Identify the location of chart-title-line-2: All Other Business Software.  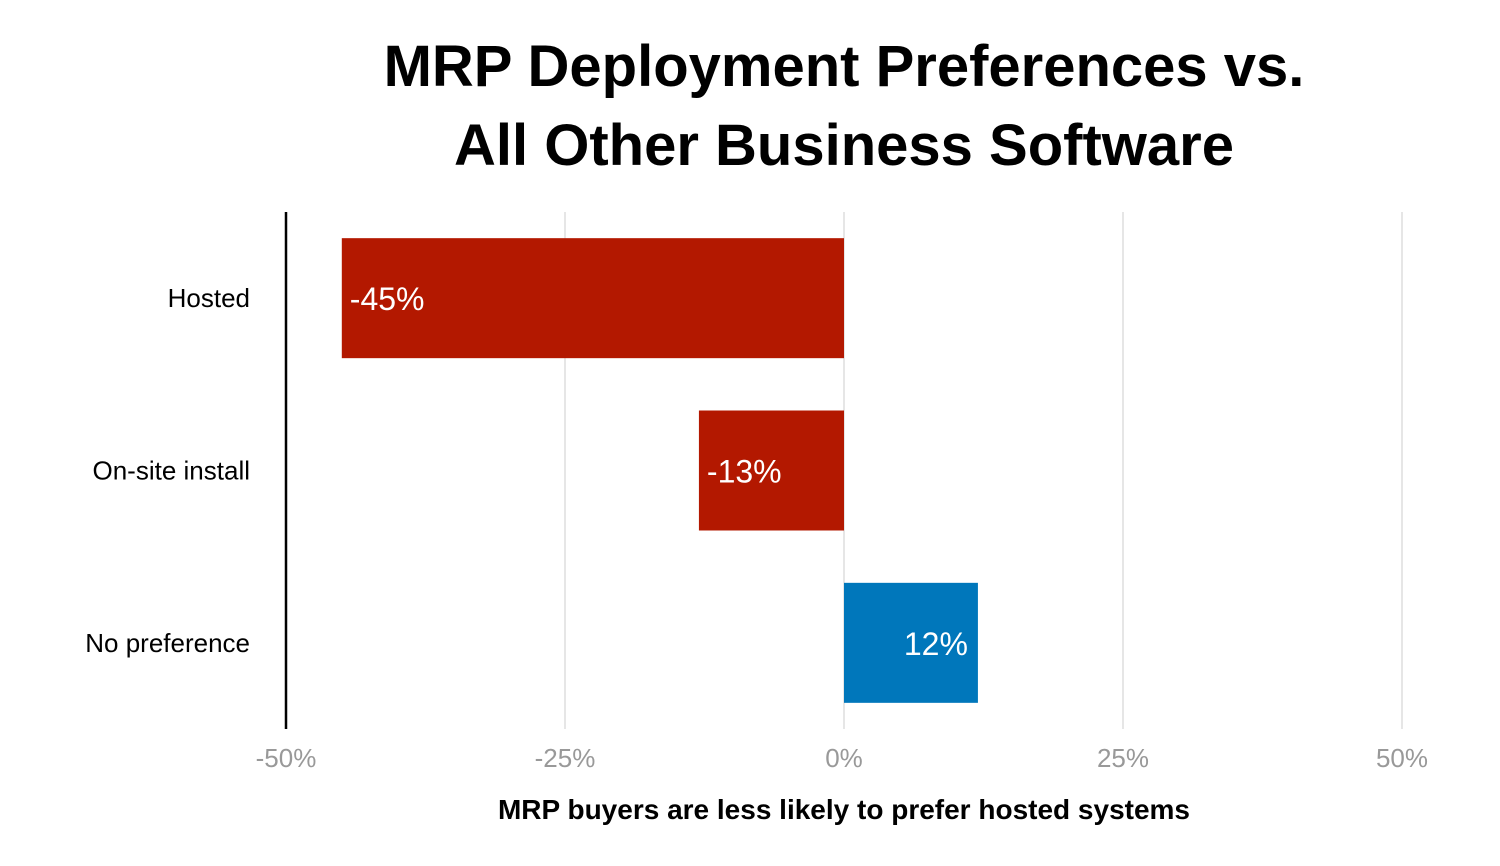
(844, 145).